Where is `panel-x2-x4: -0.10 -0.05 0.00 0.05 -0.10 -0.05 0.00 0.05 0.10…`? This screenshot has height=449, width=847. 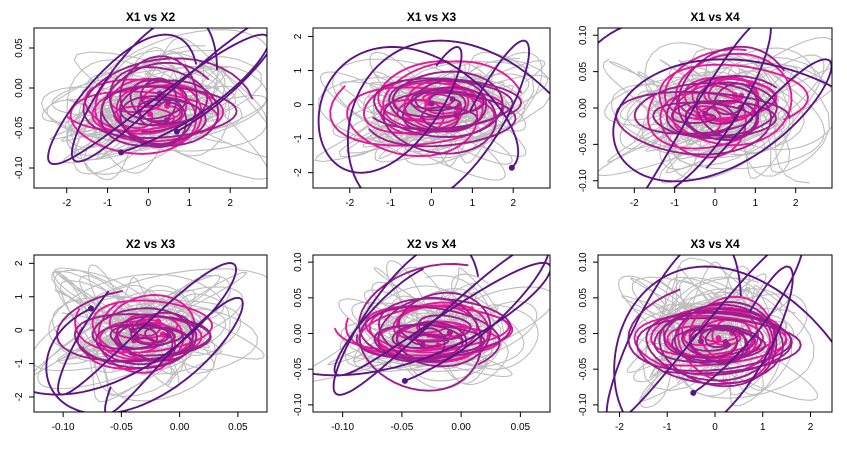
panel-x2-x4: -0.10 -0.05 0.00 0.05 -0.10 -0.05 0.00 0.05 0.10… is located at coordinates (422, 335).